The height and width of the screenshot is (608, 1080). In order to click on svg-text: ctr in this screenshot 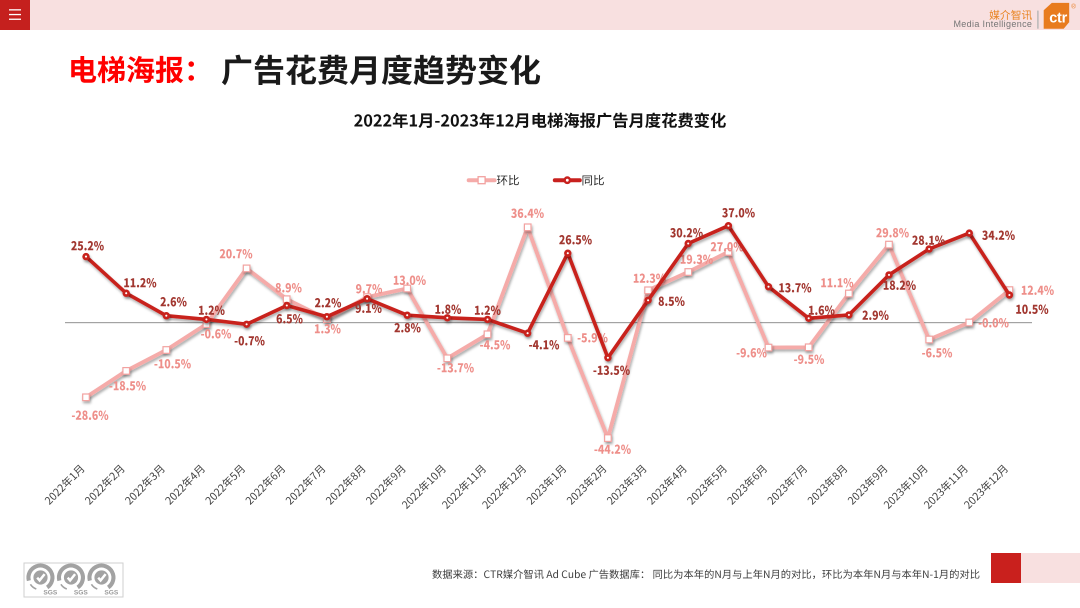, I will do `click(1058, 18)`.